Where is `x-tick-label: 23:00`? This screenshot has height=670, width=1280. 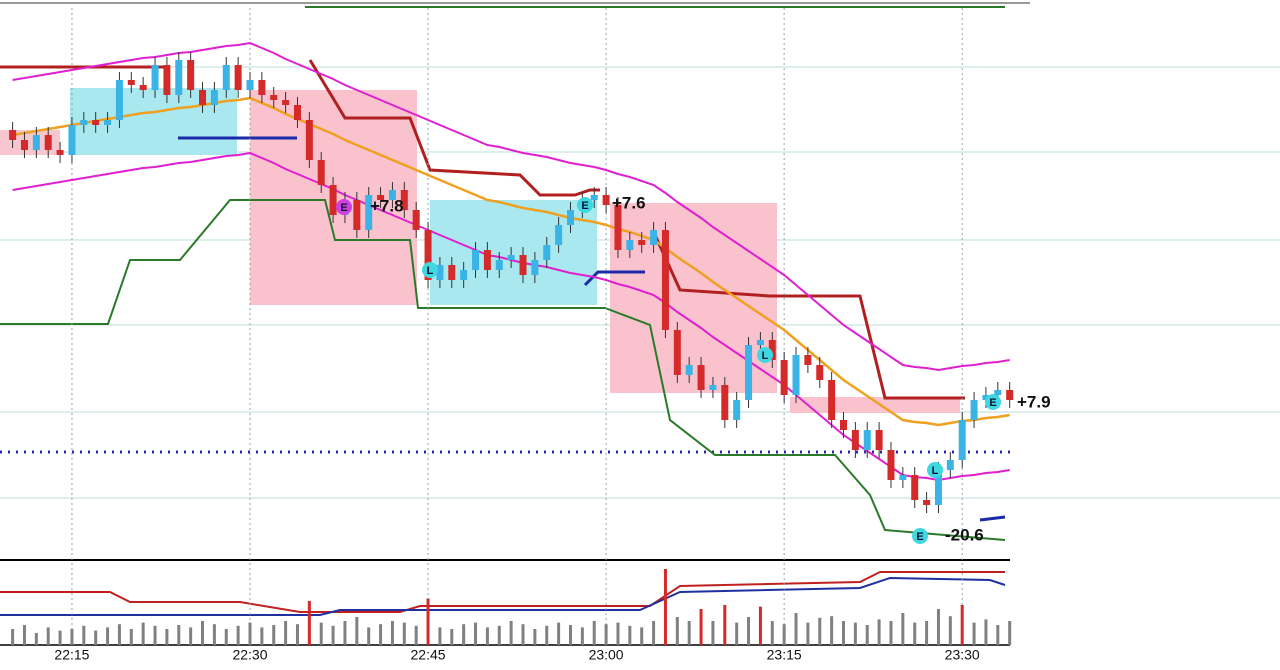
x-tick-label: 23:00 is located at coordinates (606, 655).